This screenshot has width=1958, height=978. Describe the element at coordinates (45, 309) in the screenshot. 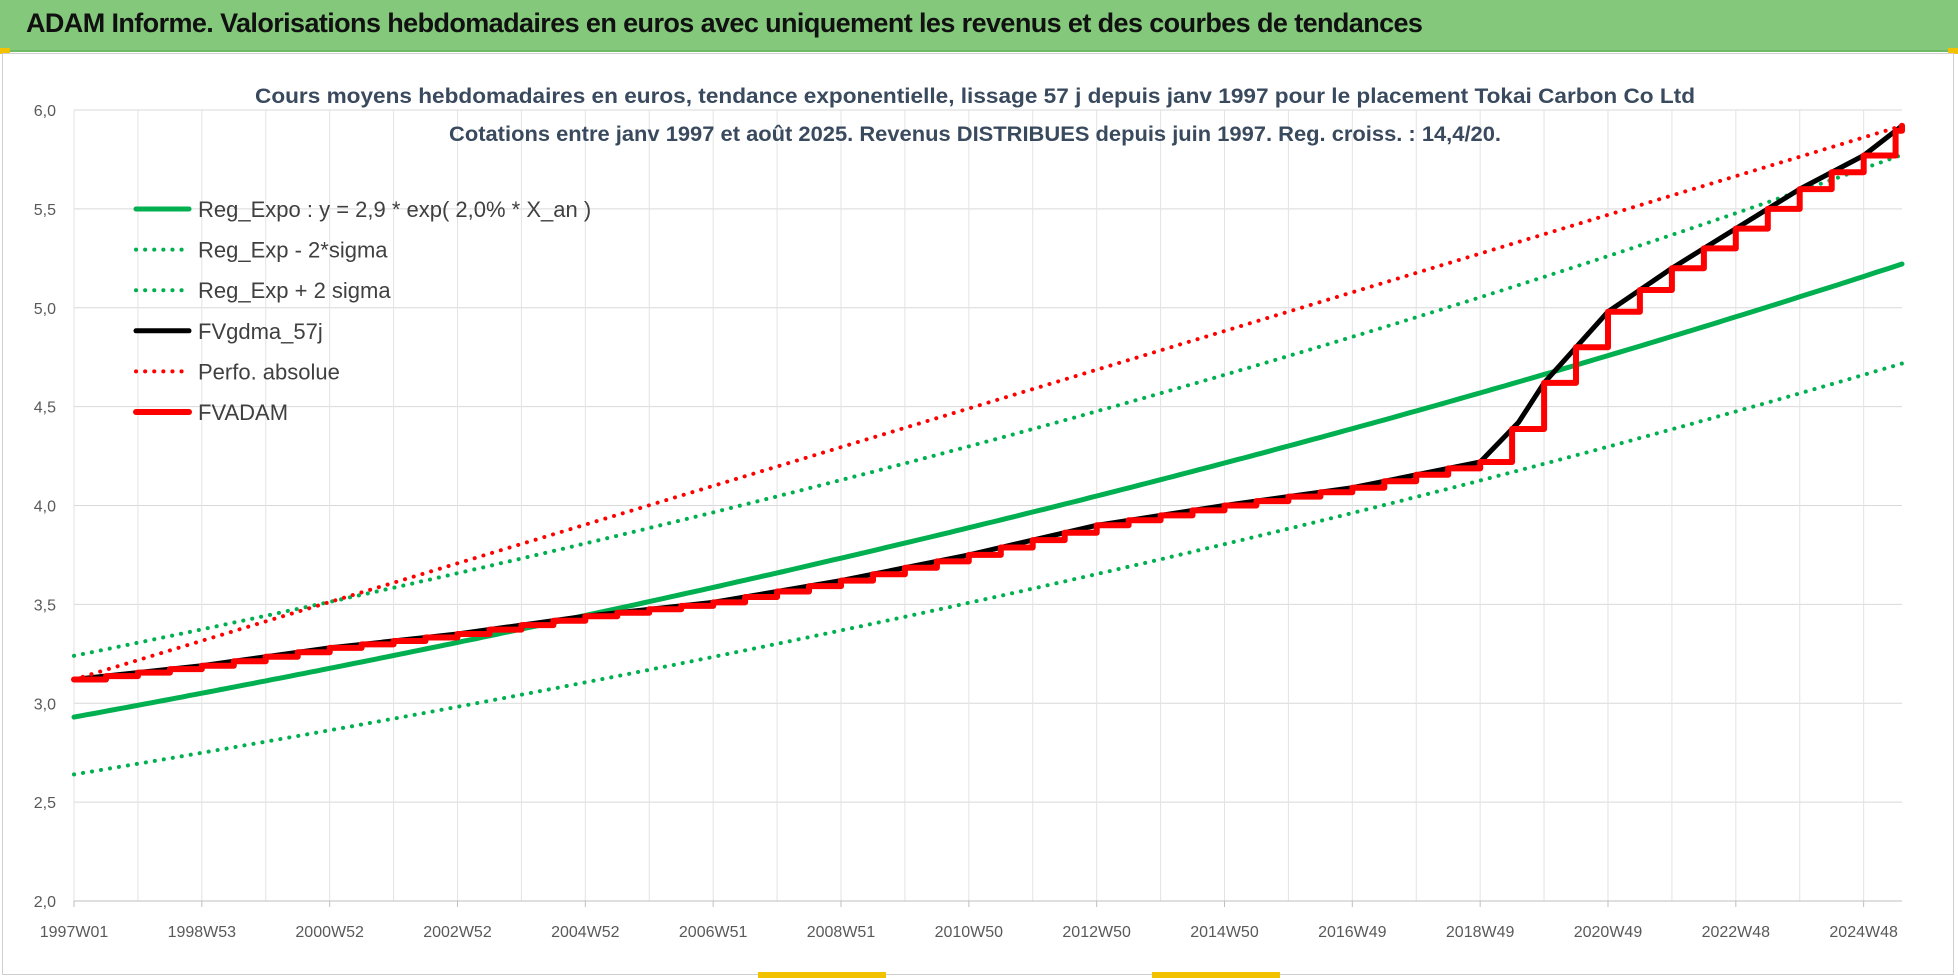

I see `y-tick-label: 5,0` at that location.